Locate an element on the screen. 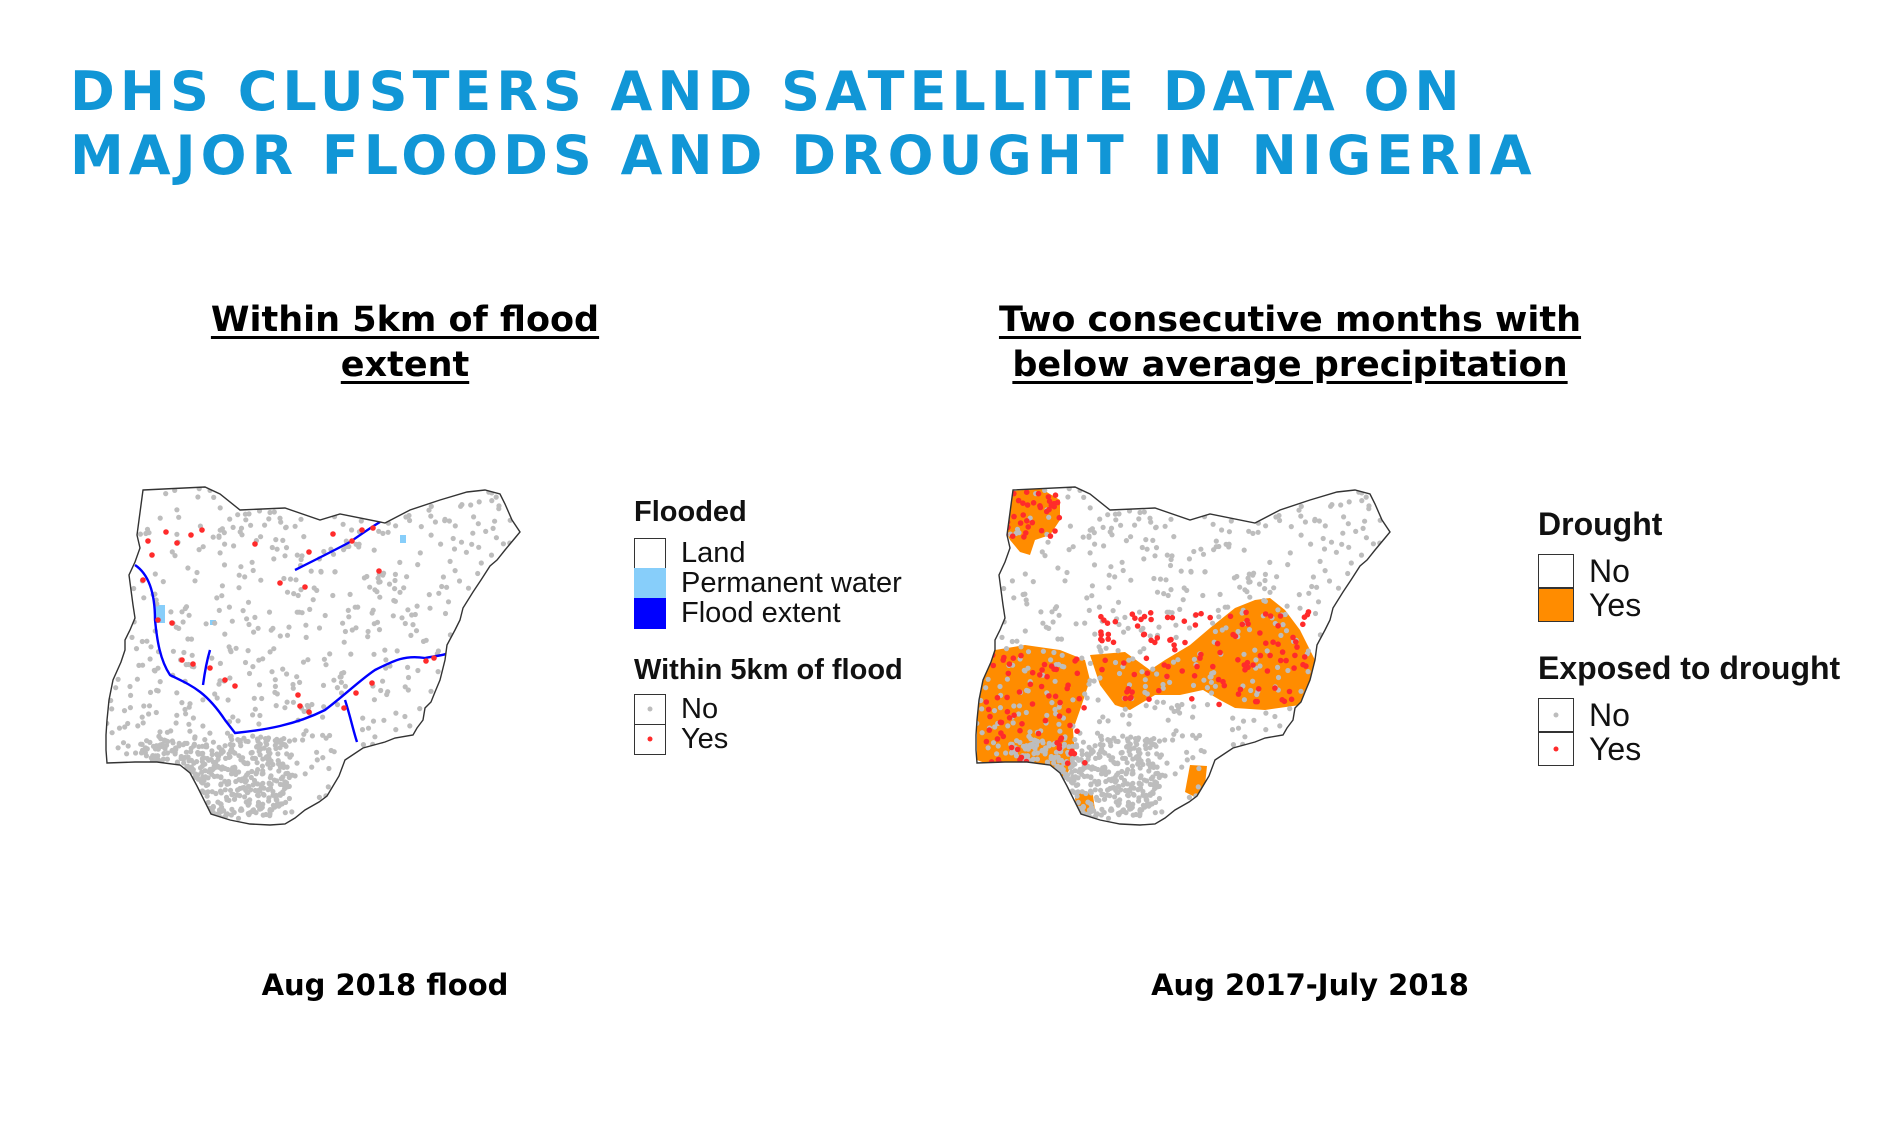 Image resolution: width=1890 pixels, height=1134 pixels. drought-map is located at coordinates (1183, 656).